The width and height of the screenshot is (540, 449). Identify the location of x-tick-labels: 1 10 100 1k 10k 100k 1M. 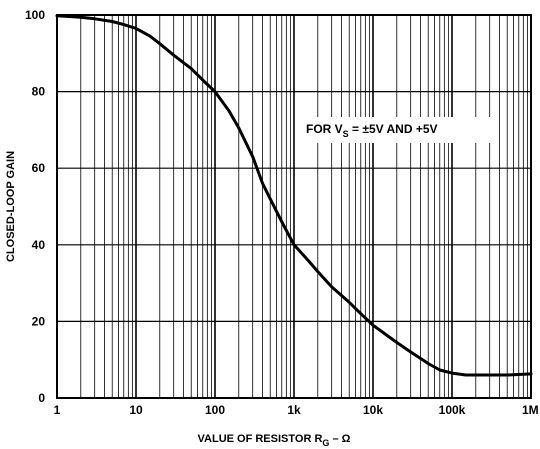
(296, 410).